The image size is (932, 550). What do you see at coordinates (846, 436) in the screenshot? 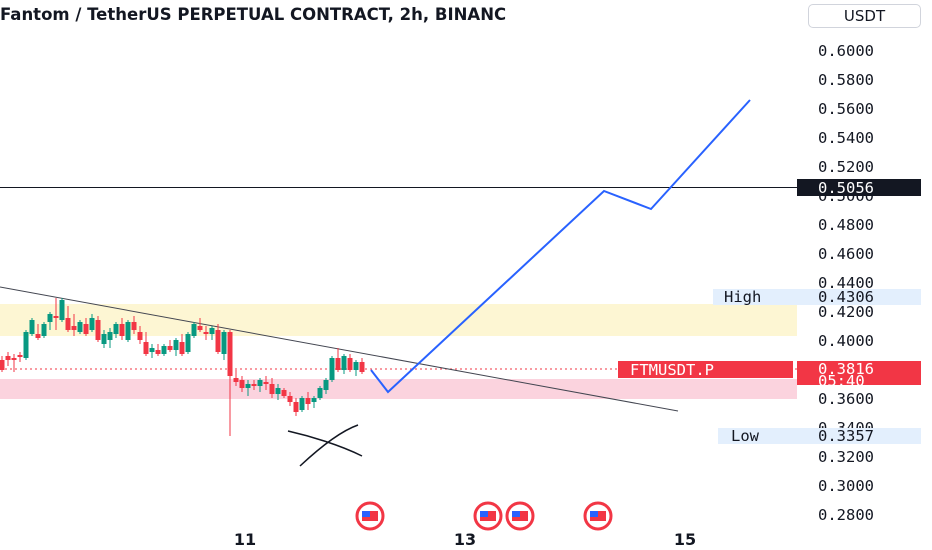
I see `low-price: 0.3357` at bounding box center [846, 436].